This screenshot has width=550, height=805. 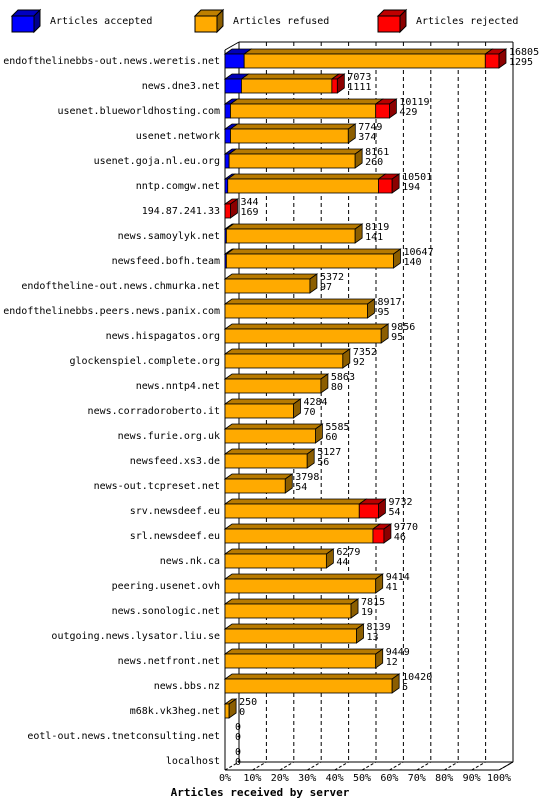 I want to click on value-label-second: 429, so click(x=408, y=112).